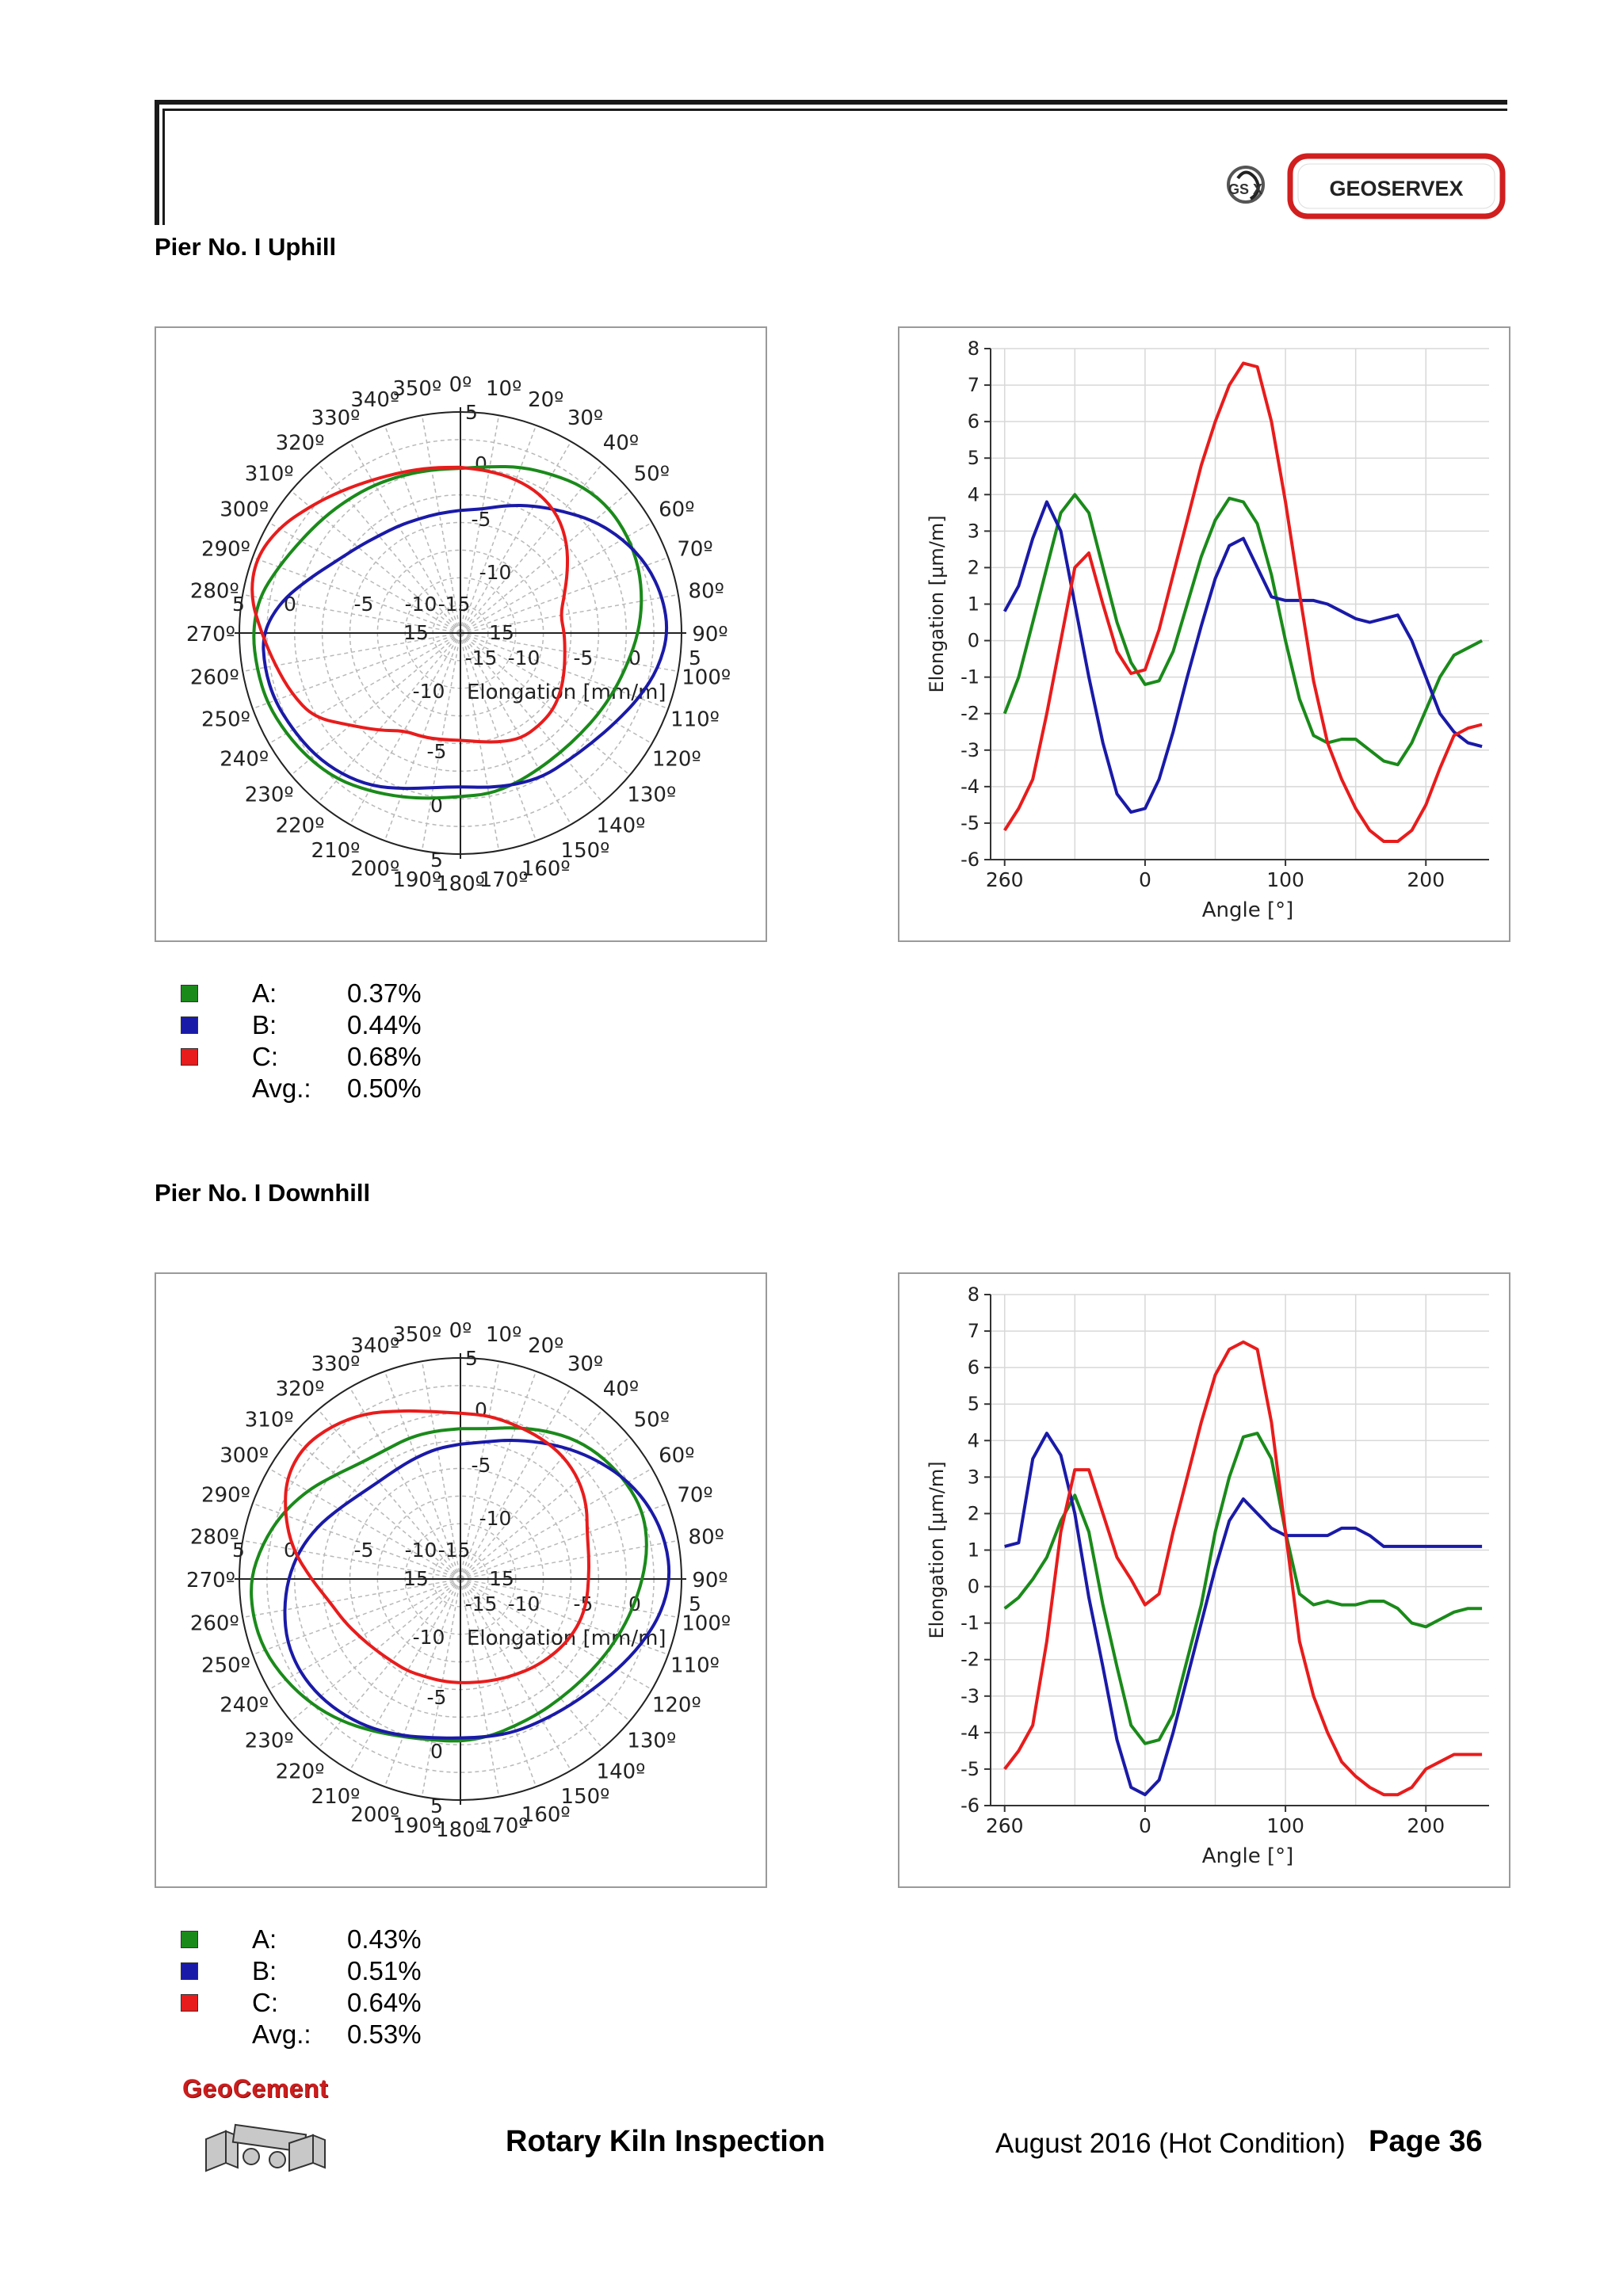 This screenshot has width=1623, height=2296. I want to click on polar-series-A, so click(449, 1584).